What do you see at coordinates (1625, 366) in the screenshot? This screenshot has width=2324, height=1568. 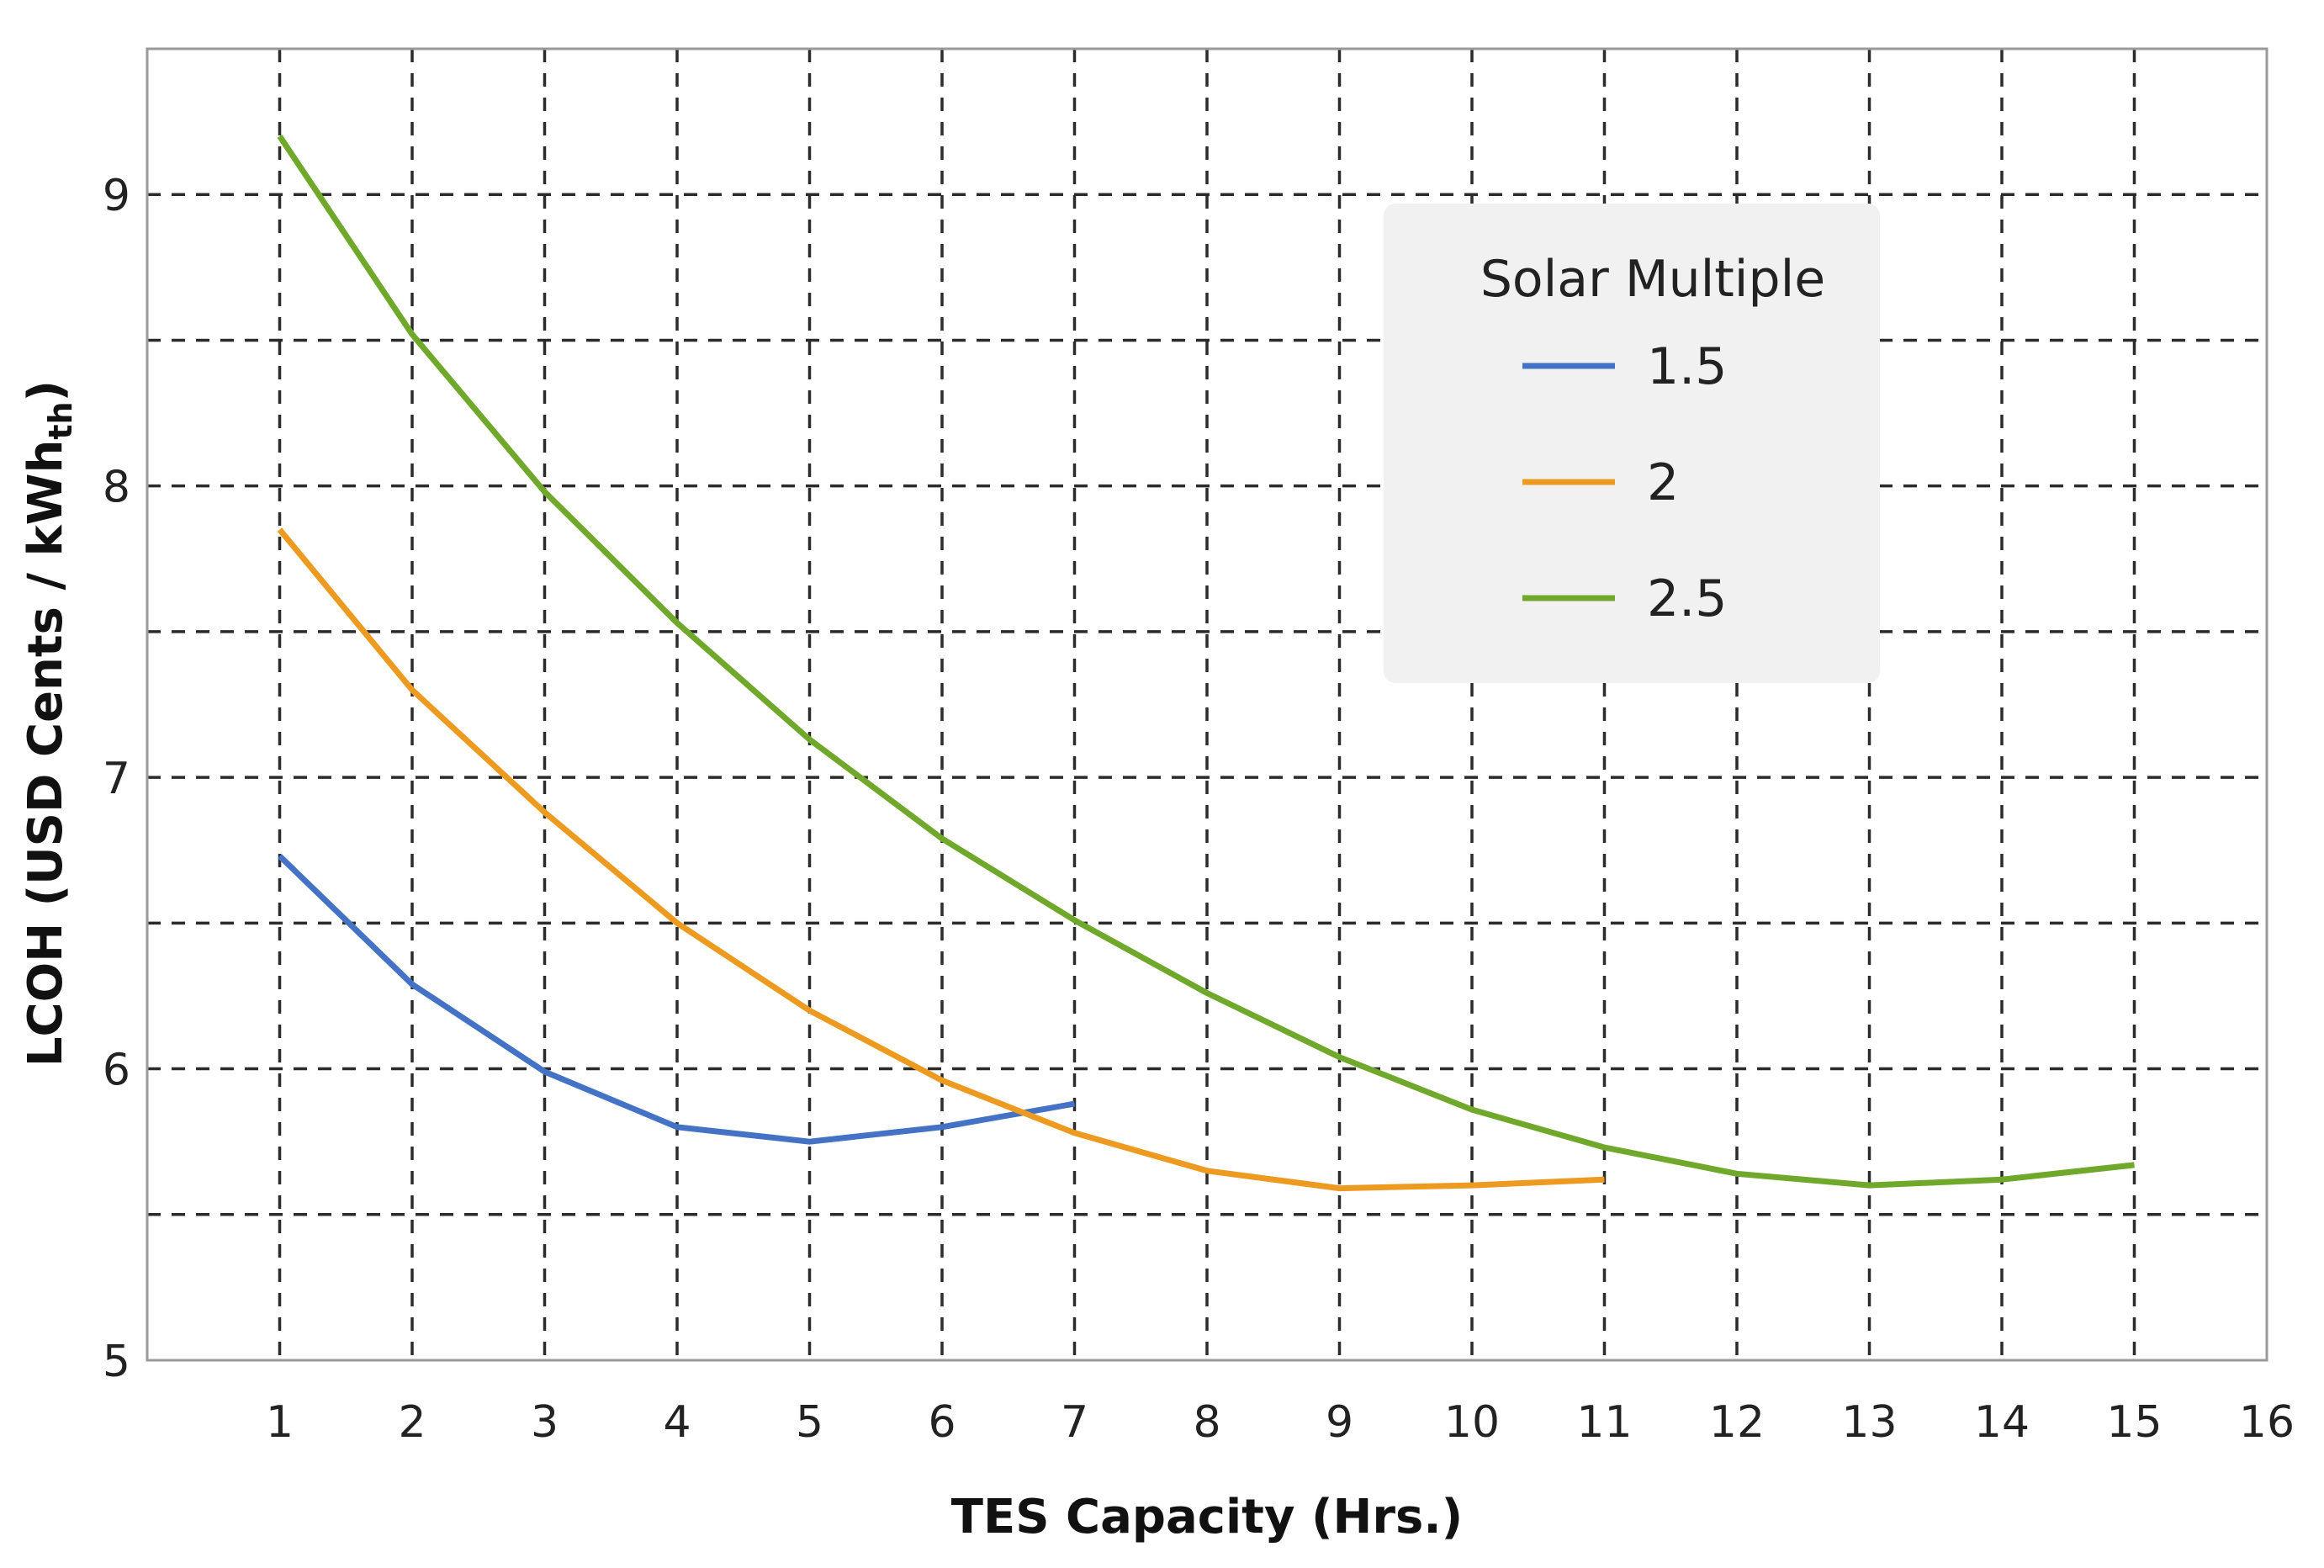 I see `legend-item-1.5: 1.5` at bounding box center [1625, 366].